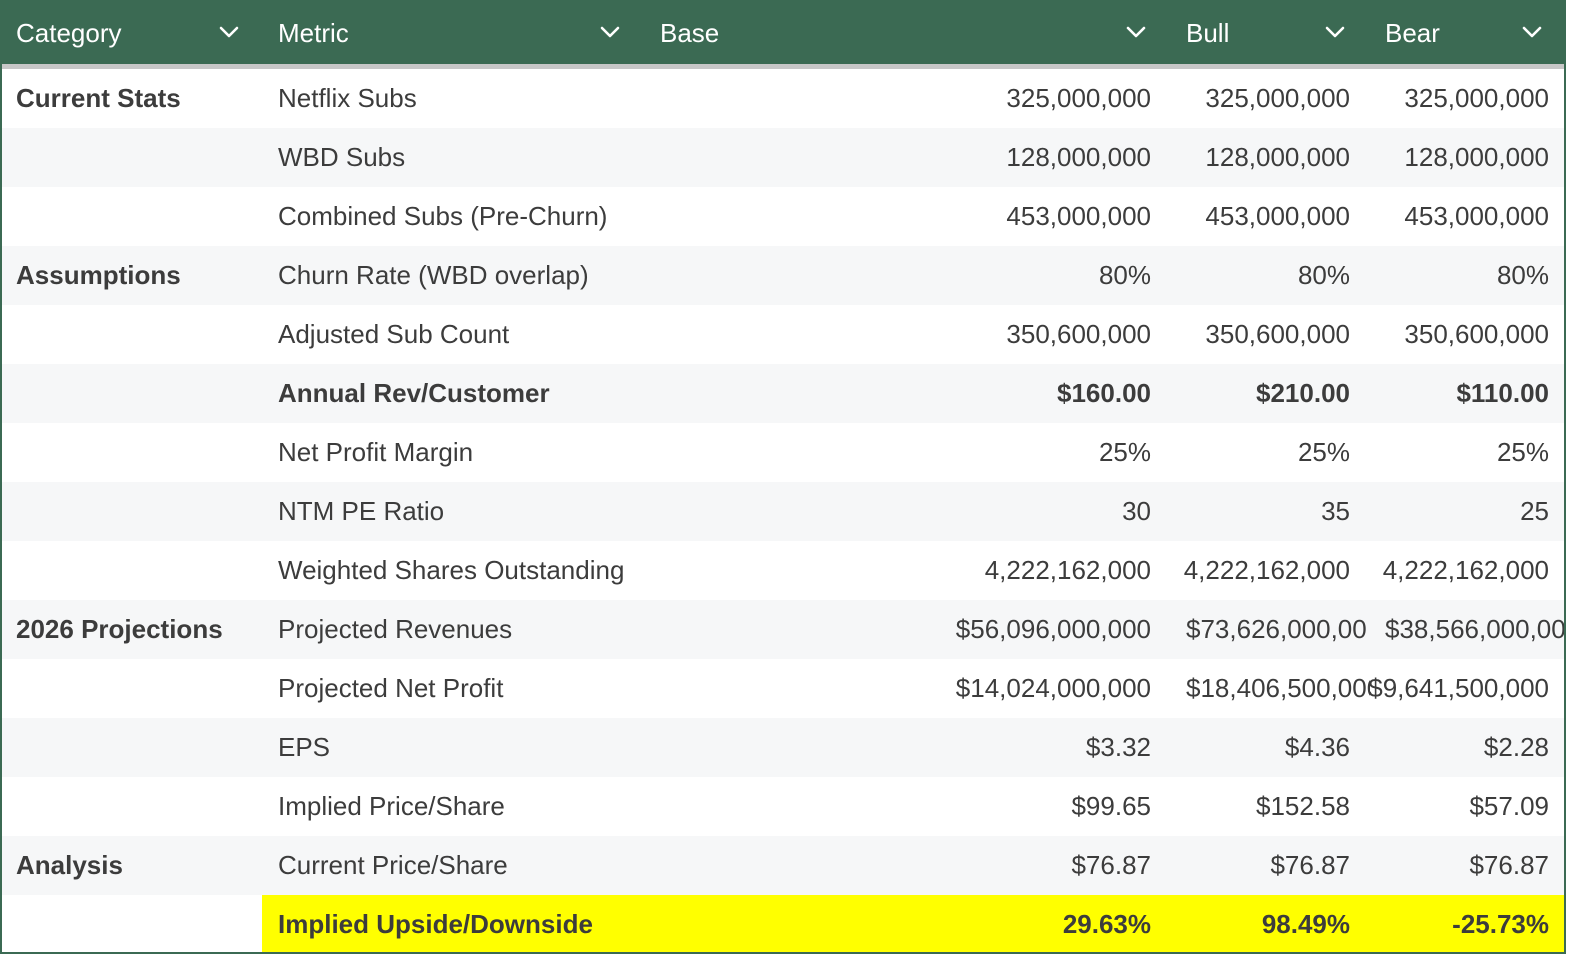  I want to click on column-header-label: Metric, so click(313, 33).